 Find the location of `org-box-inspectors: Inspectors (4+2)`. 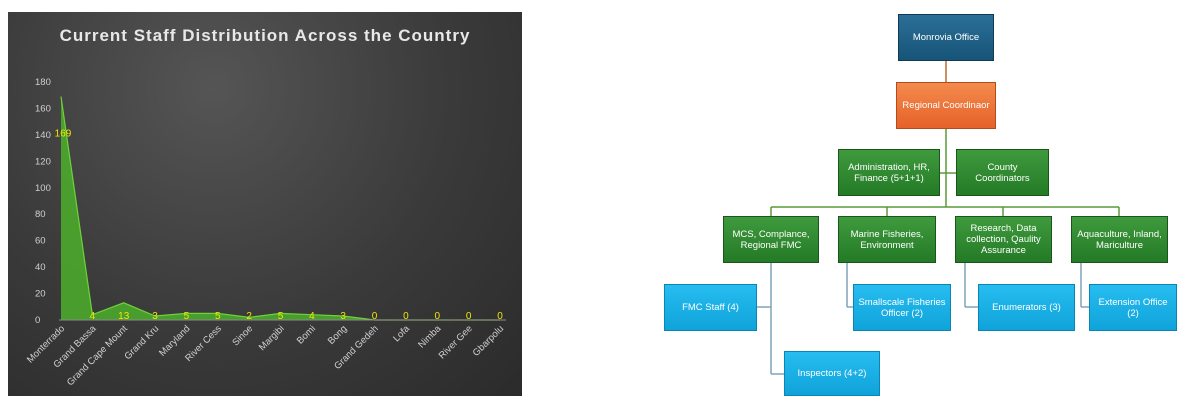

org-box-inspectors: Inspectors (4+2) is located at coordinates (832, 373).